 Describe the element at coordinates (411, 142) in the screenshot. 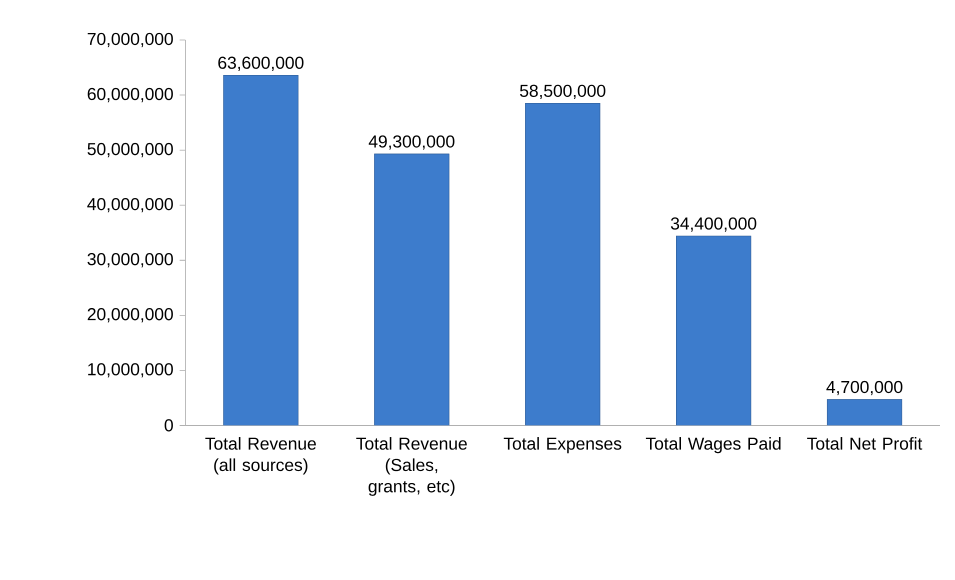

I see `data-label: 49,300,000` at that location.